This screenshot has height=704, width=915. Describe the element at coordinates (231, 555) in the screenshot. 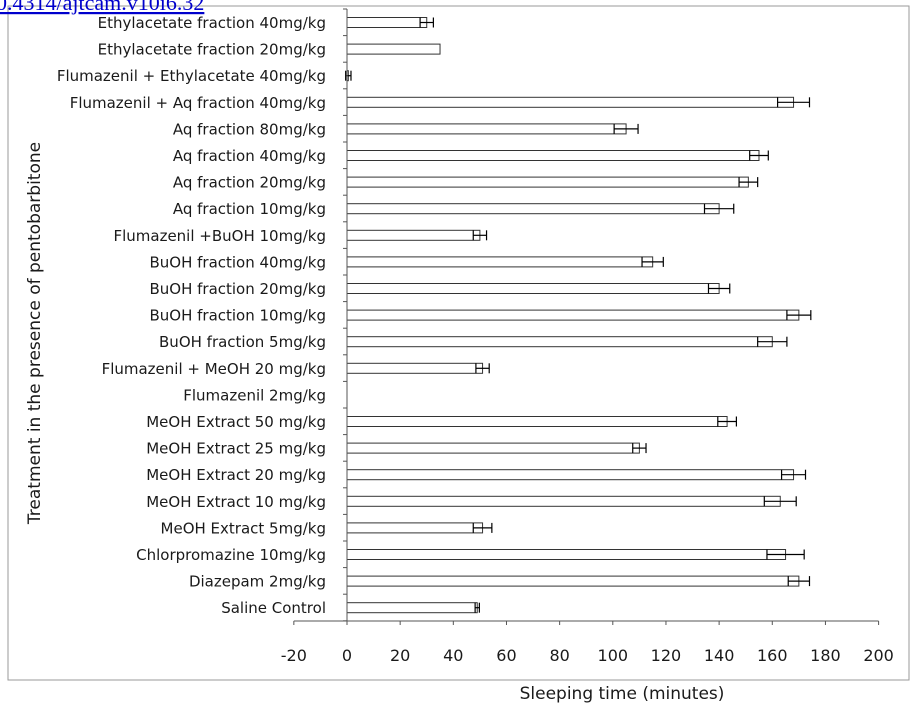

I see `category-label: Chlorpromazine 10mg/kg` at that location.